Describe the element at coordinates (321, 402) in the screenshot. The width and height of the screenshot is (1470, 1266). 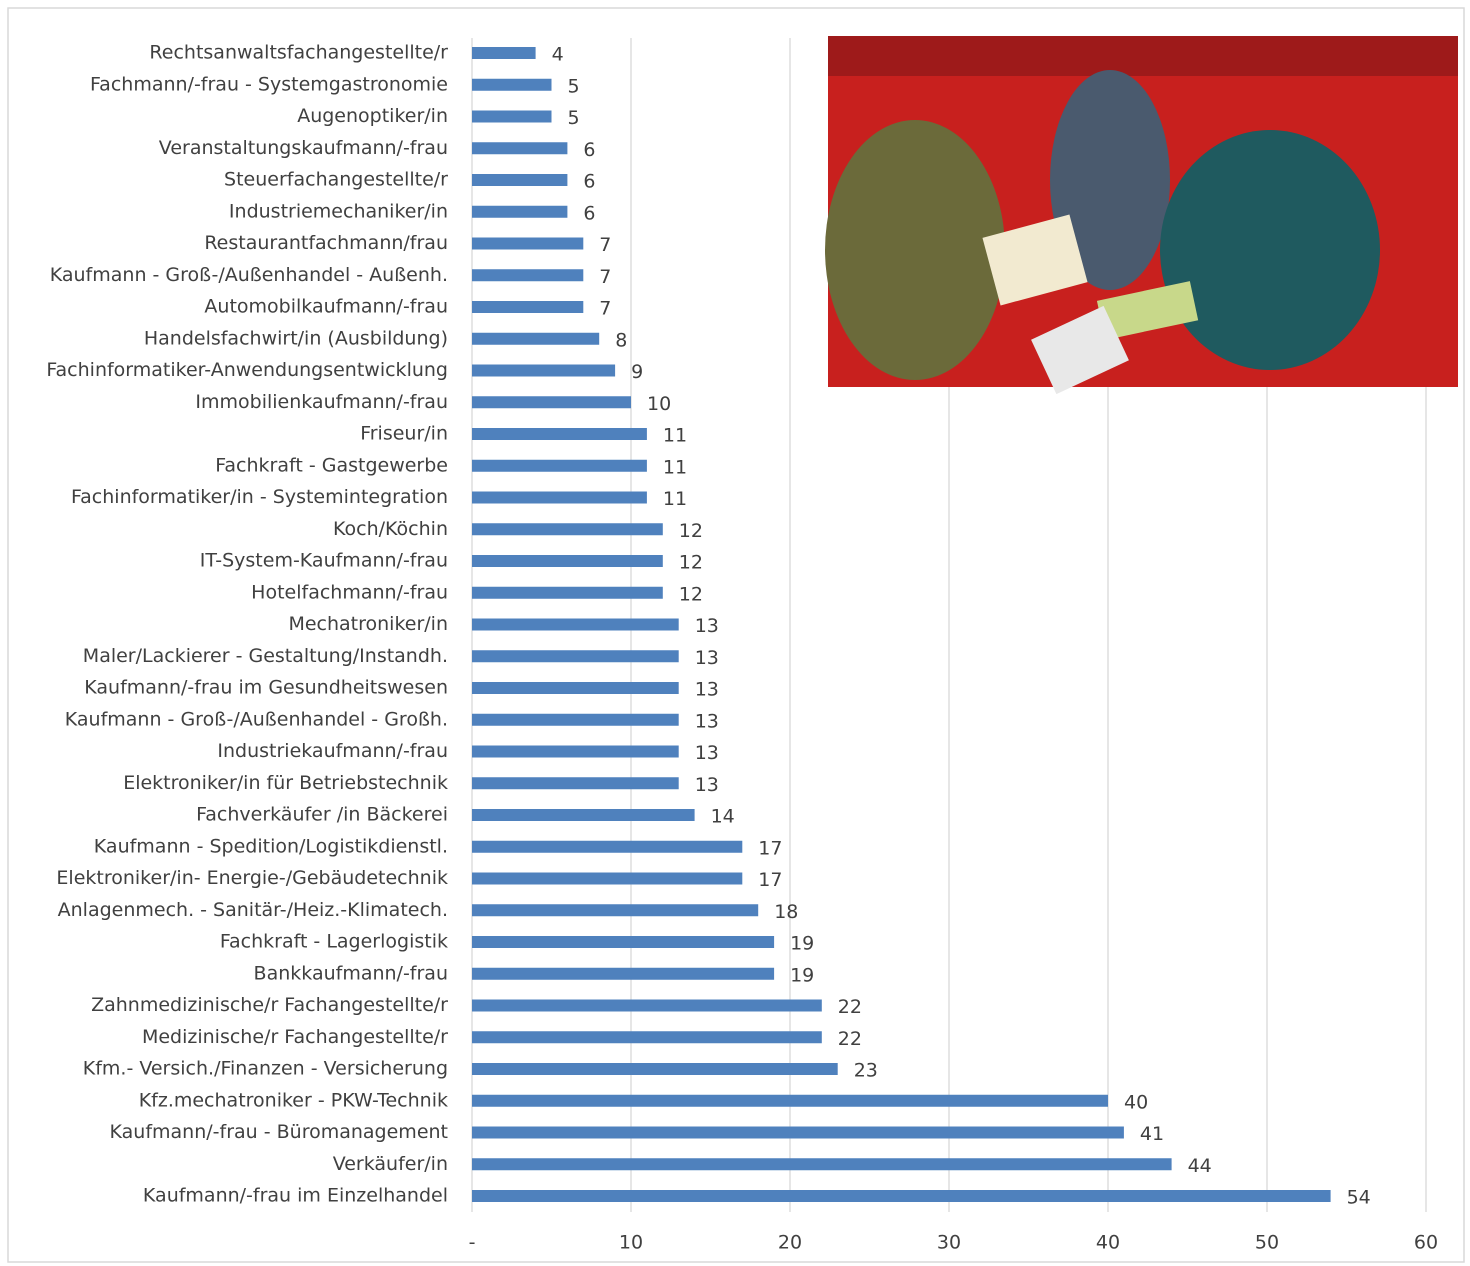
I see `y-tick-label: Immobilienkaufmann/-frau` at that location.